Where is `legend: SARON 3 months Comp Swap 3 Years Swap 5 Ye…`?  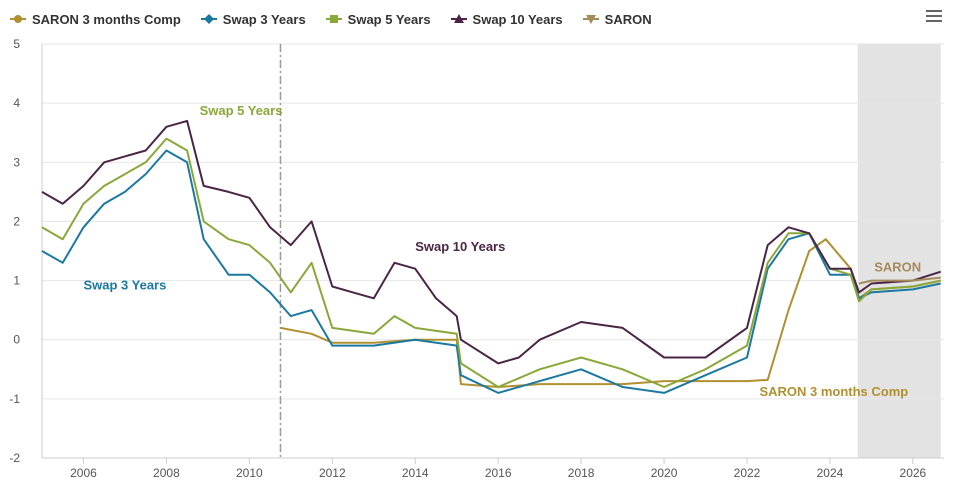 legend: SARON 3 months Comp Swap 3 Years Swap 5 Ye… is located at coordinates (331, 19).